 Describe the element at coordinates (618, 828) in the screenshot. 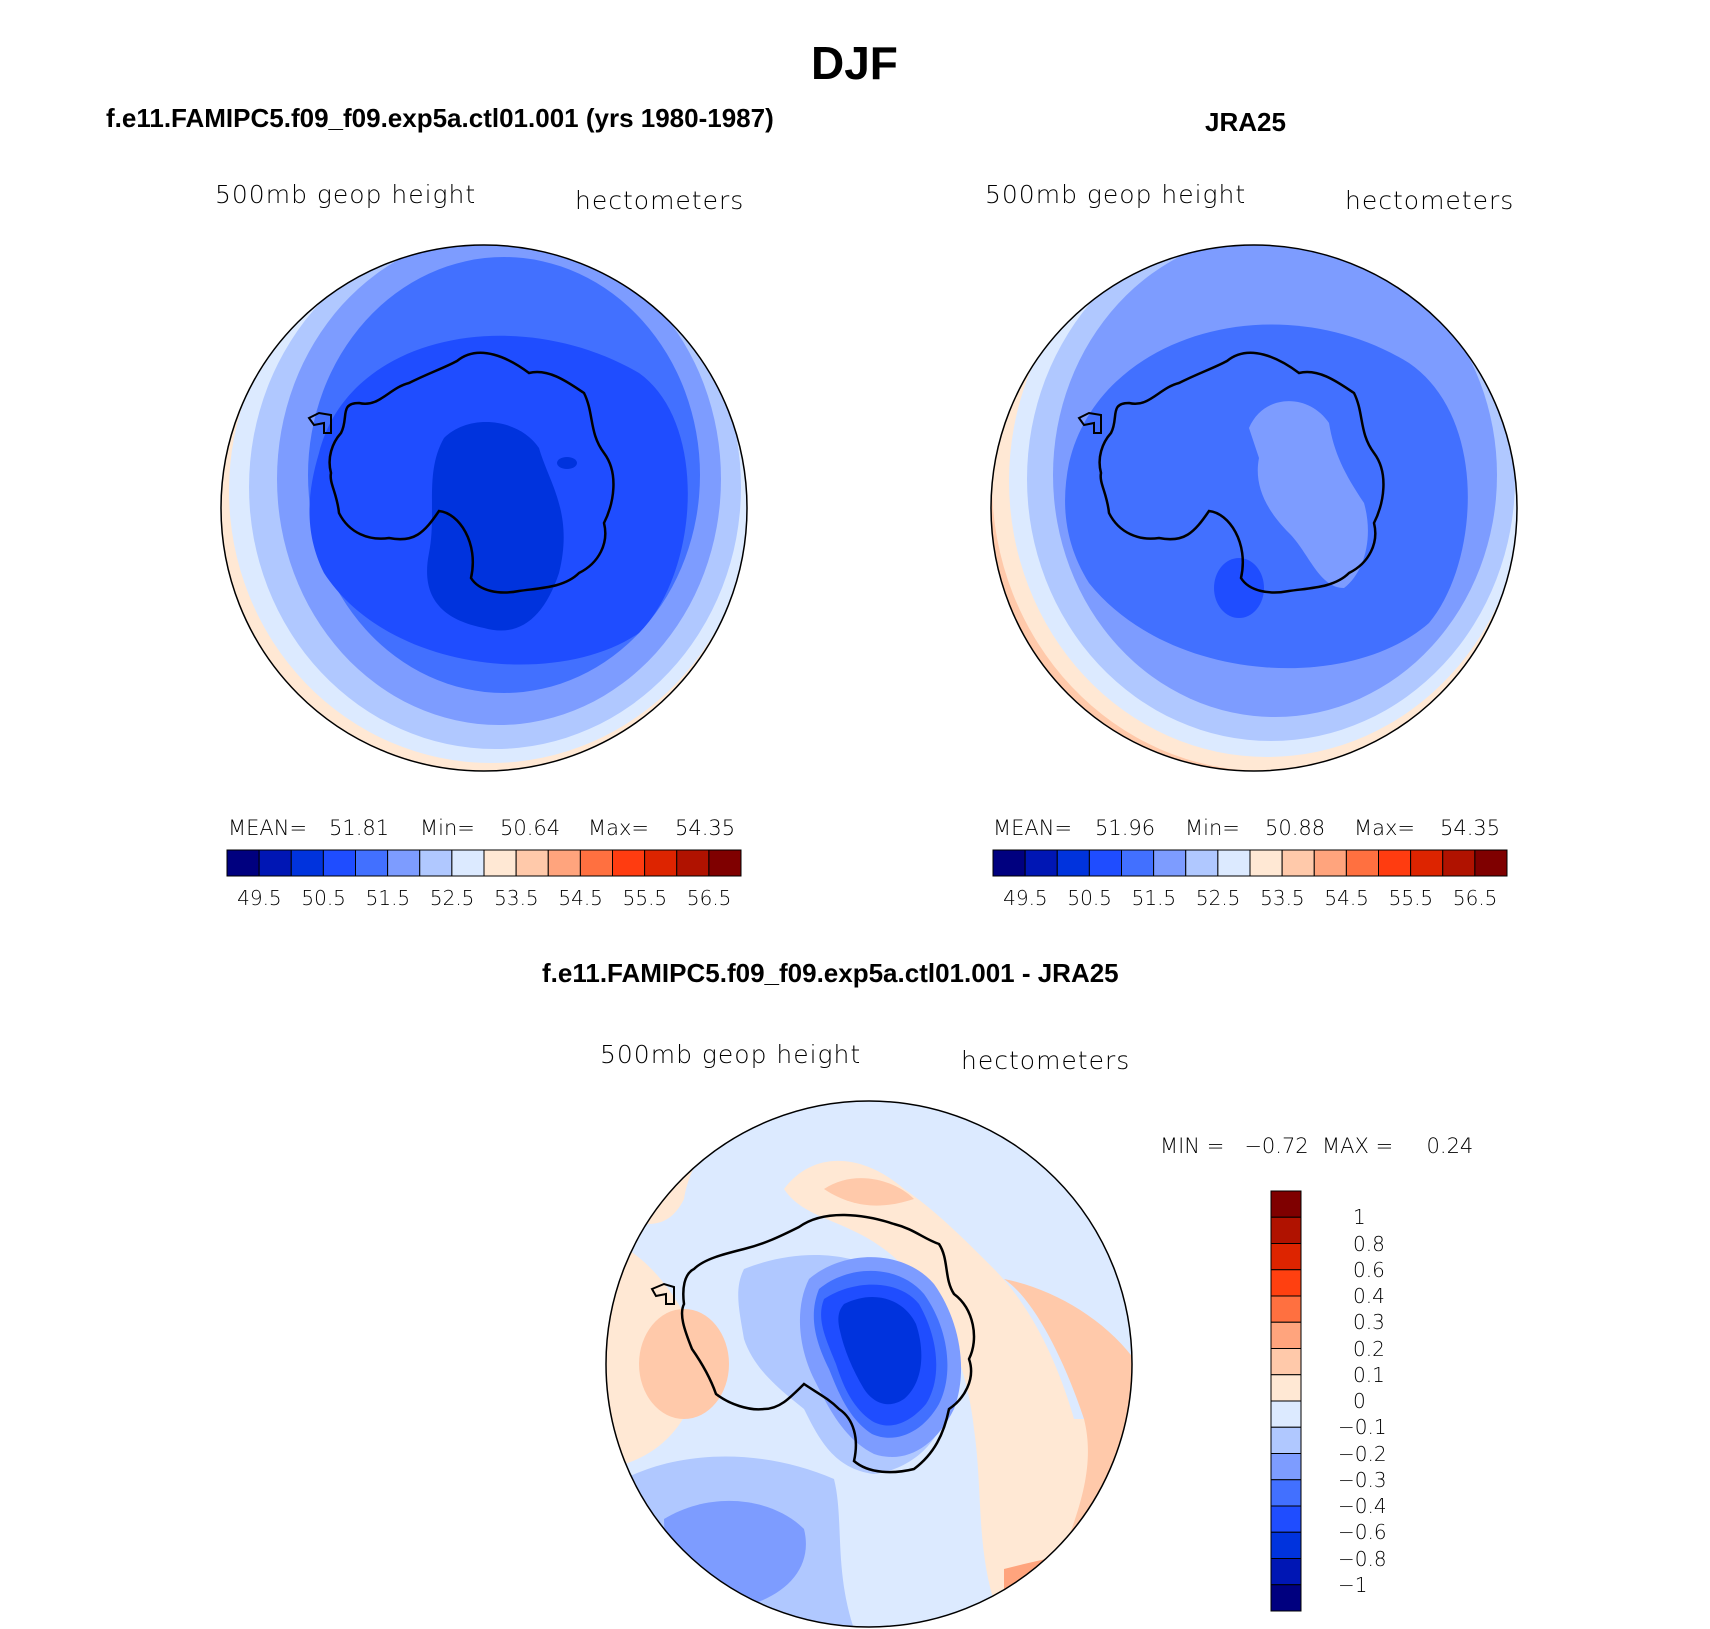

I see `panel1-max-label: Max=` at that location.